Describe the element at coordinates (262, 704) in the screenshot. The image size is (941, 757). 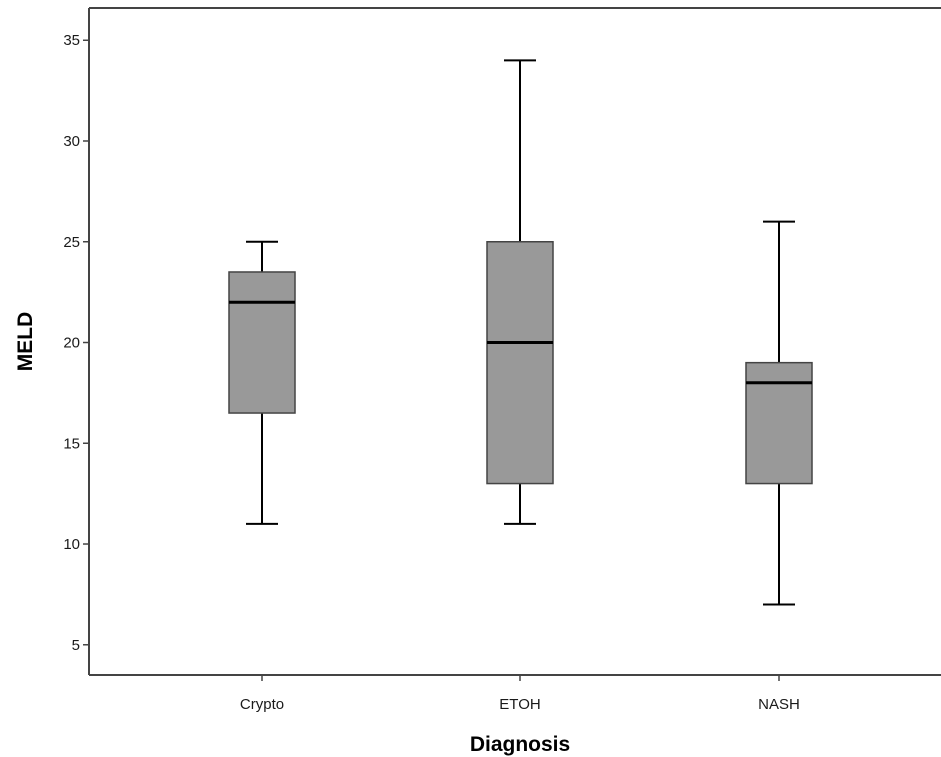
I see `x-tick-label: Crypto` at that location.